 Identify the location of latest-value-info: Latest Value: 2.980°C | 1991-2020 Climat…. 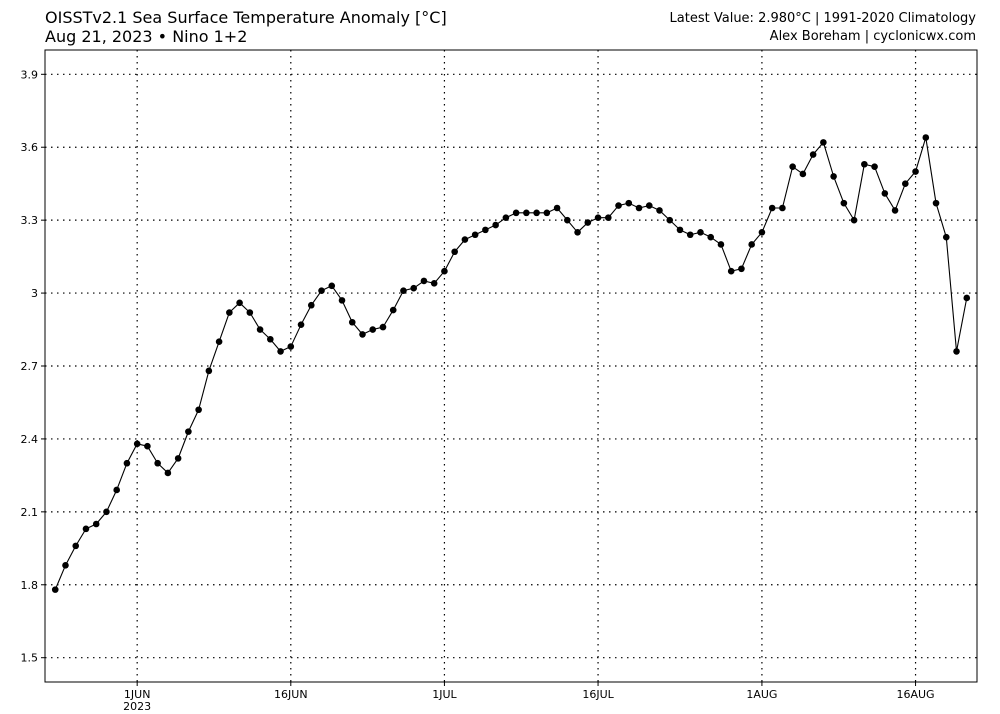
(822, 18).